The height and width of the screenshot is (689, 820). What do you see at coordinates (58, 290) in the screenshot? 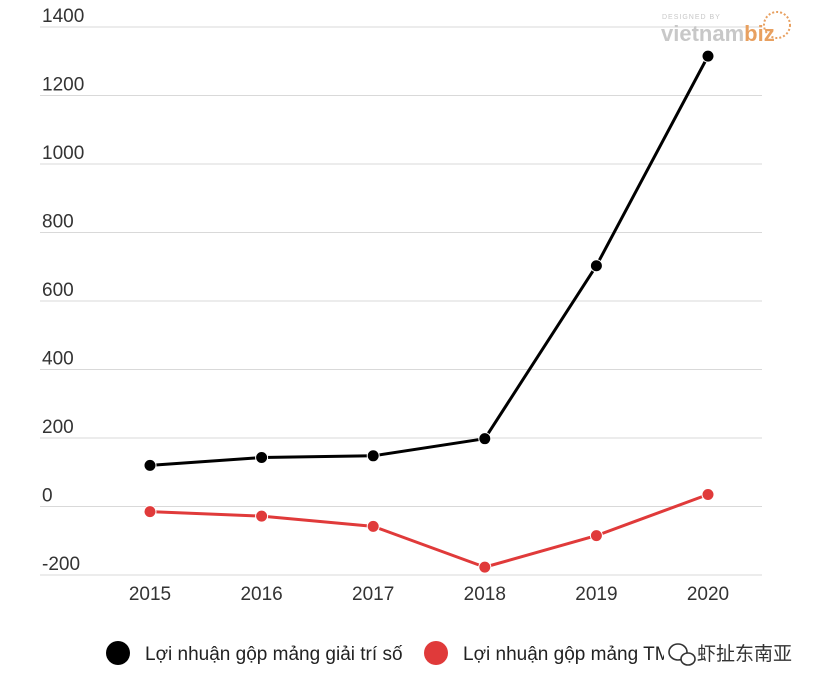
I see `y-tick-label: 600` at bounding box center [58, 290].